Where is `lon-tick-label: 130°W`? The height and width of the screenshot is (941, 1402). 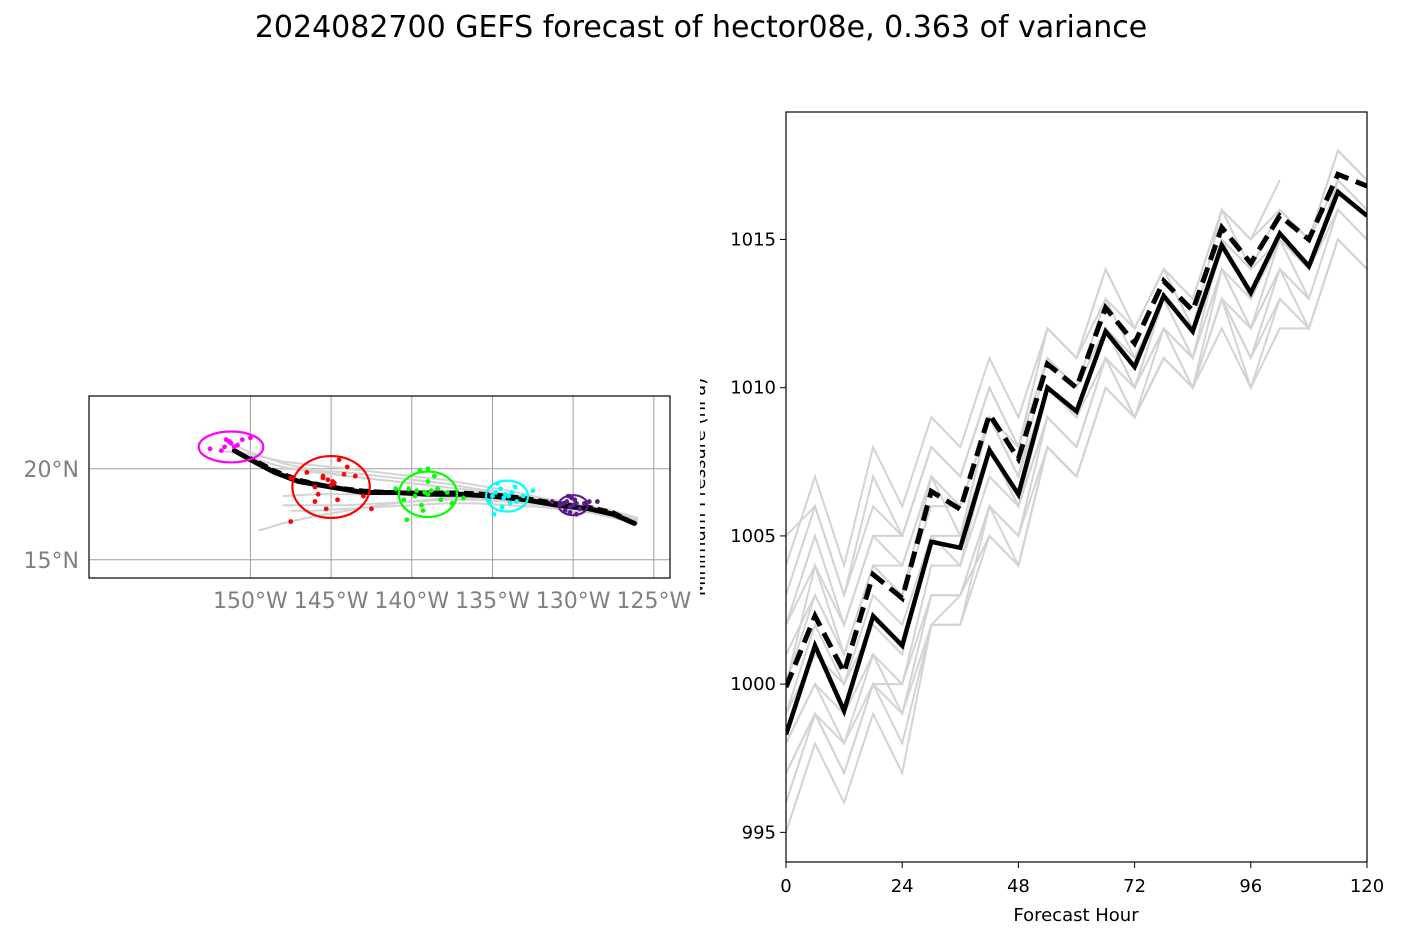
lon-tick-label: 130°W is located at coordinates (573, 601).